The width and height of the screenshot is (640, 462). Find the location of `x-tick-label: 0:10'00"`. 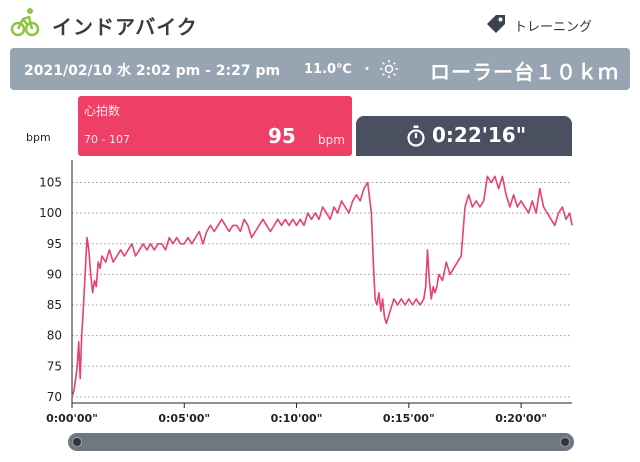

x-tick-label: 0:10'00" is located at coordinates (297, 418).